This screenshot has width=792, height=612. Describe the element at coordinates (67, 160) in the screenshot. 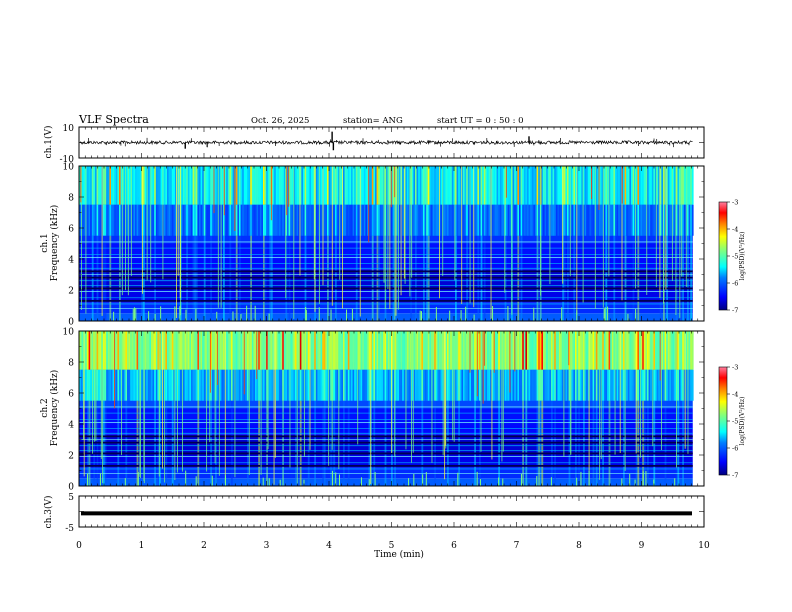

I see `ch1-ytick-bottom: -10` at that location.